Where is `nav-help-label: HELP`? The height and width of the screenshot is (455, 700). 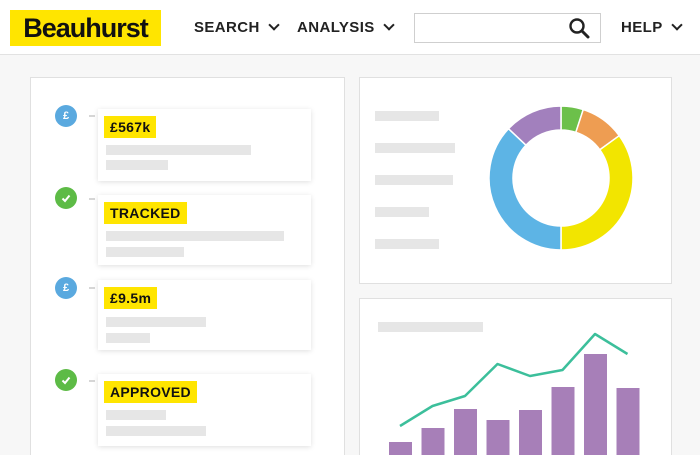 nav-help-label: HELP is located at coordinates (642, 27).